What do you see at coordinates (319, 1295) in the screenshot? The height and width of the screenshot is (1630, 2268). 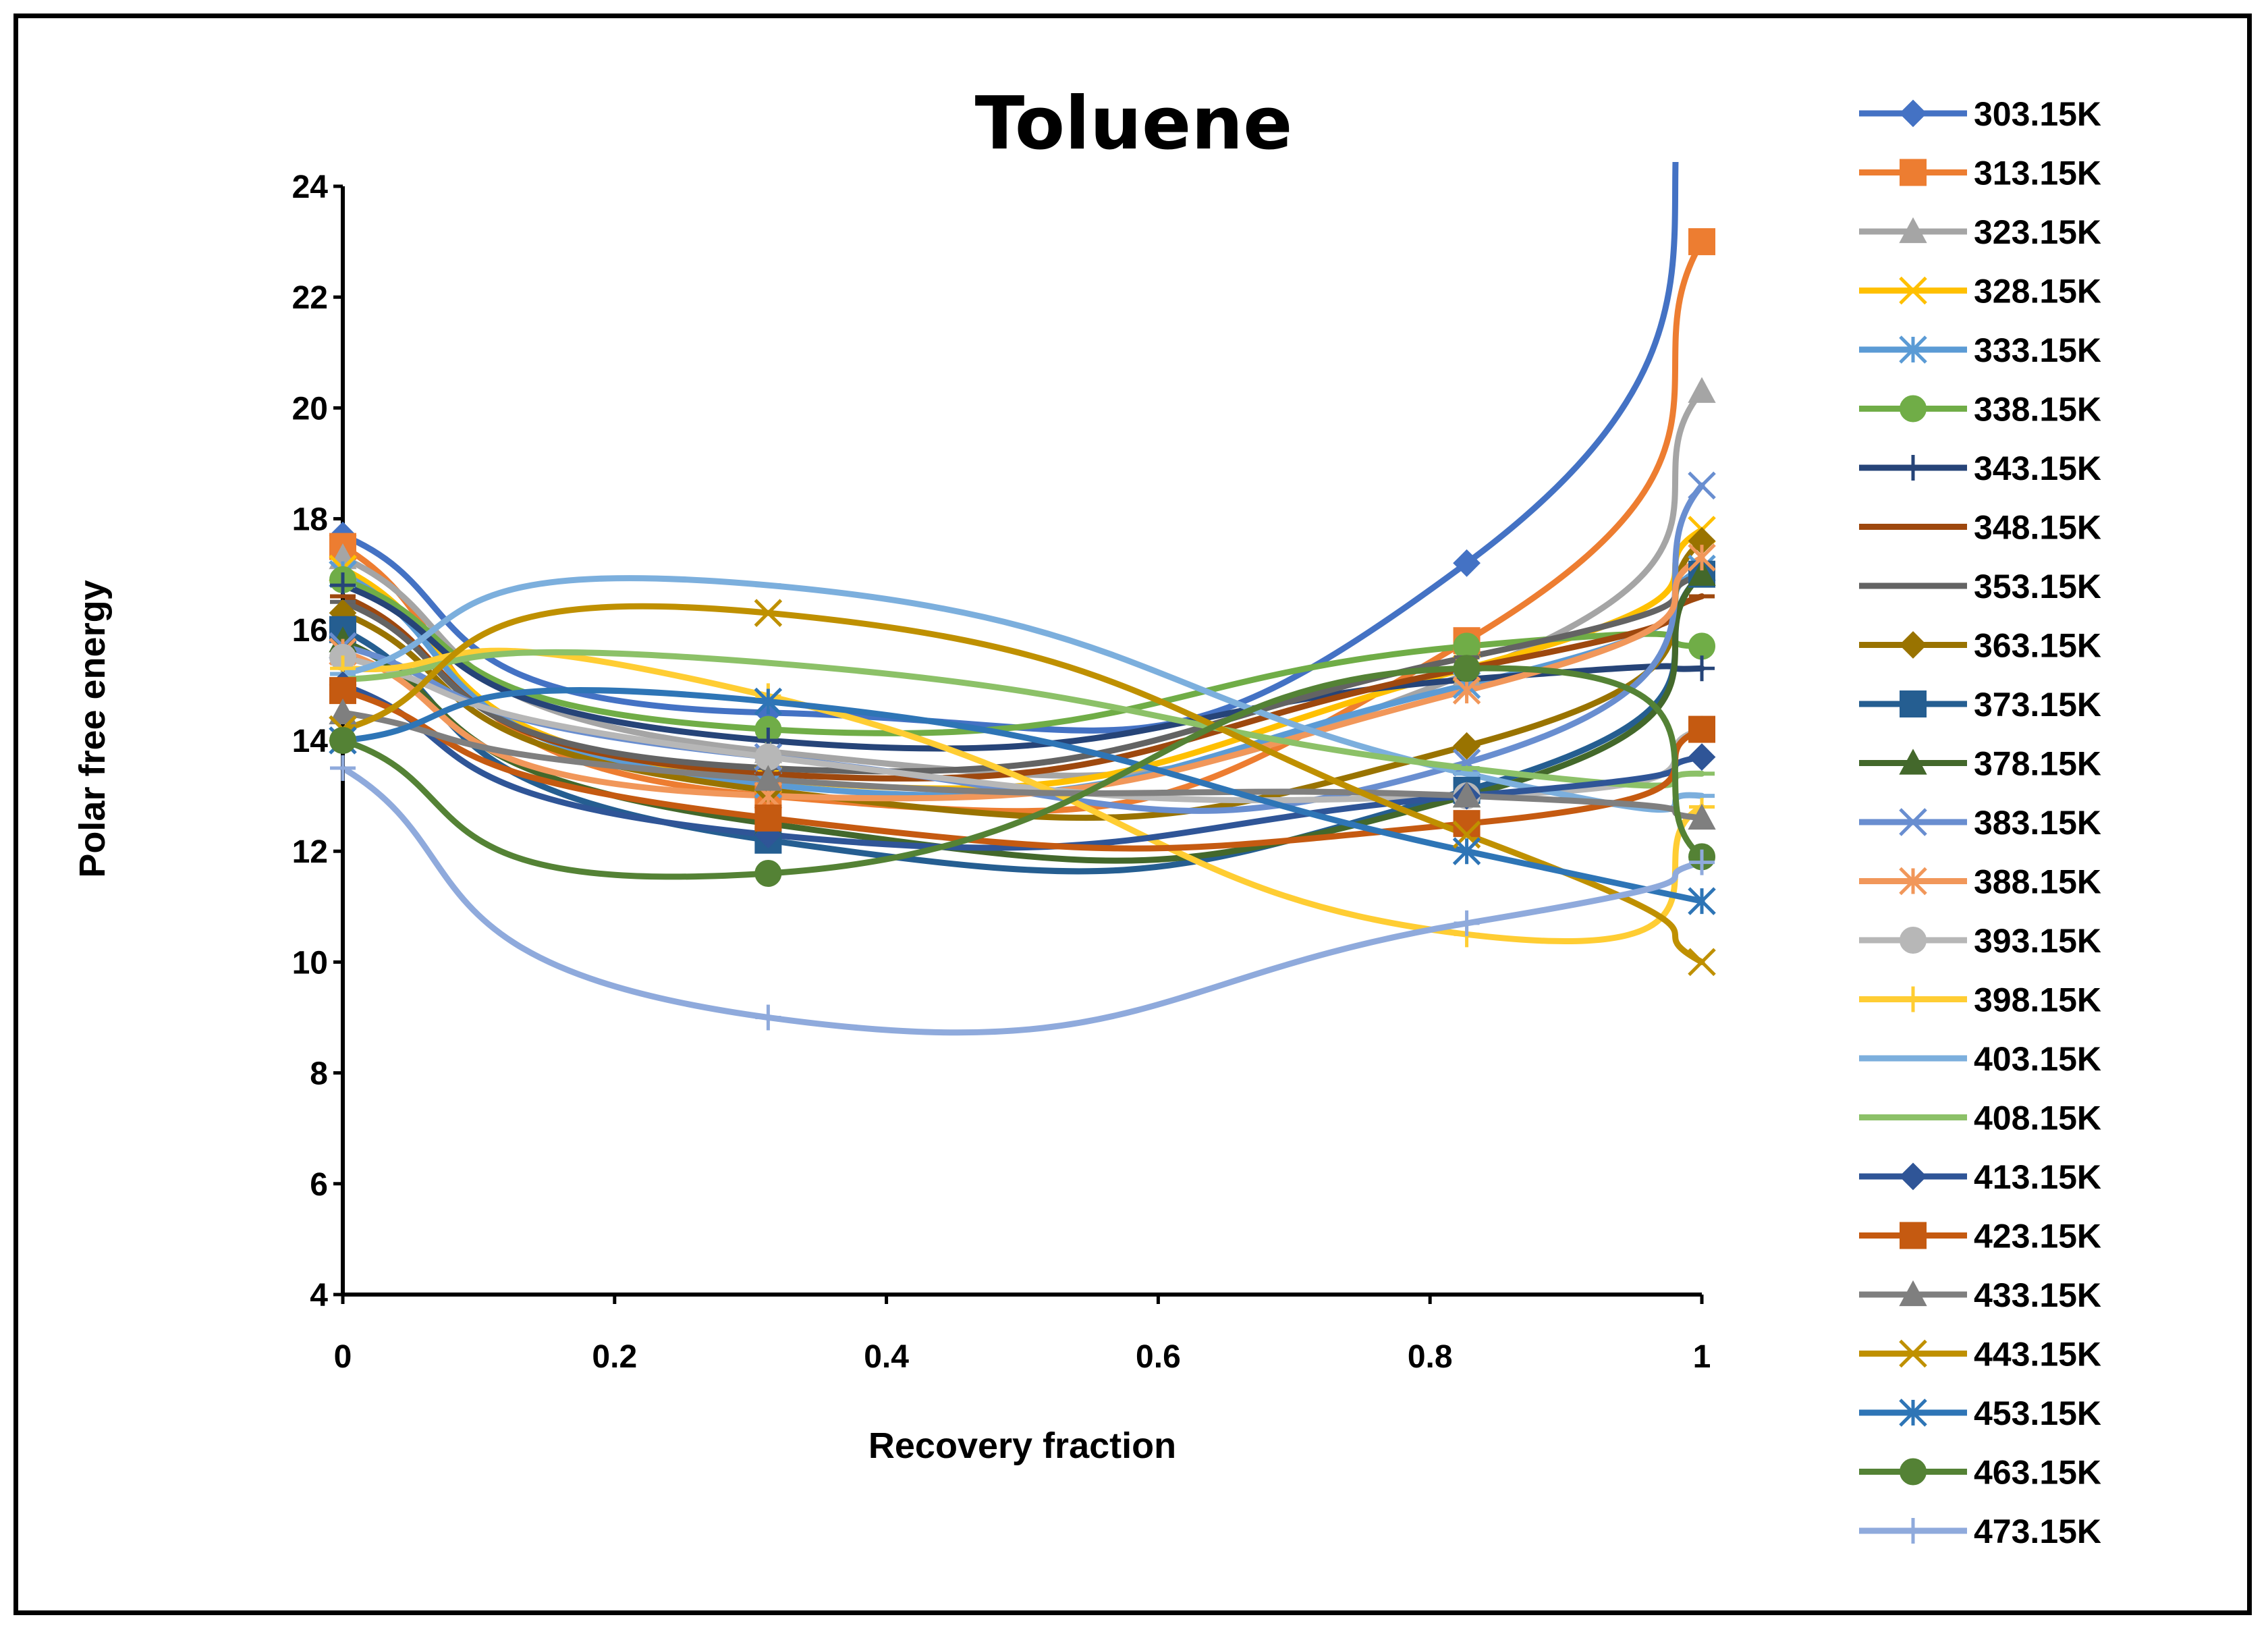 I see `y-tick-label: 4` at bounding box center [319, 1295].